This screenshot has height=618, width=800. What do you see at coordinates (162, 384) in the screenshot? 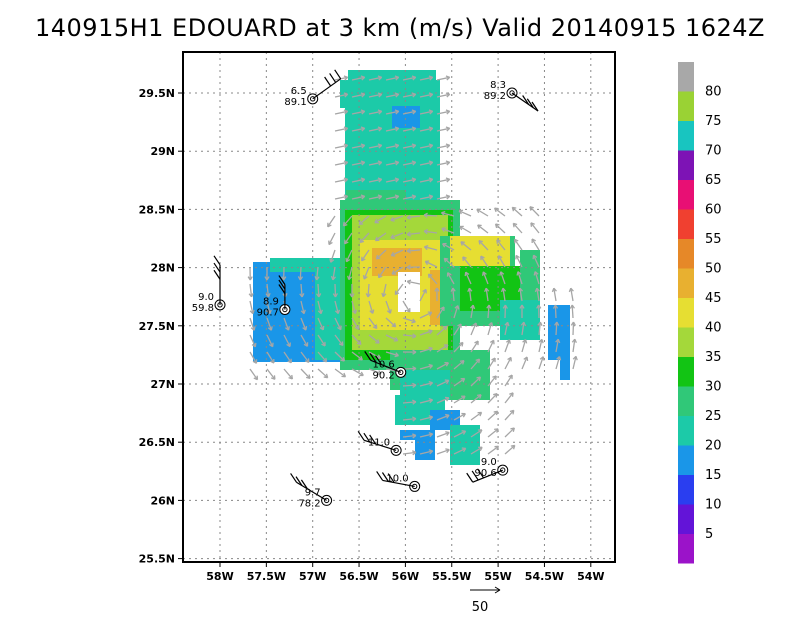
I see `lat-tick-label: 27N` at bounding box center [162, 384].